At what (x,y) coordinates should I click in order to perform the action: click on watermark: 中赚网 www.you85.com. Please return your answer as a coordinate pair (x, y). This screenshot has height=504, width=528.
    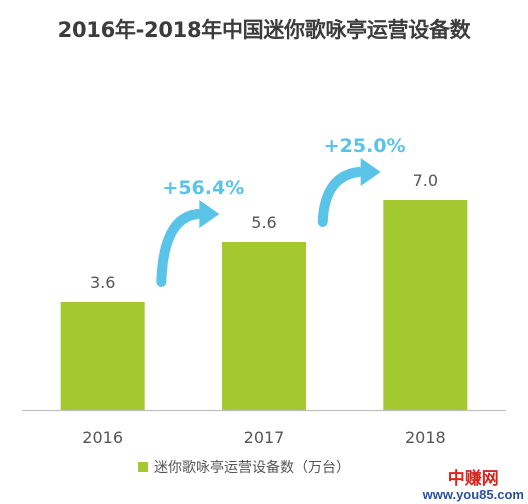
    Looking at the image, I should click on (473, 485).